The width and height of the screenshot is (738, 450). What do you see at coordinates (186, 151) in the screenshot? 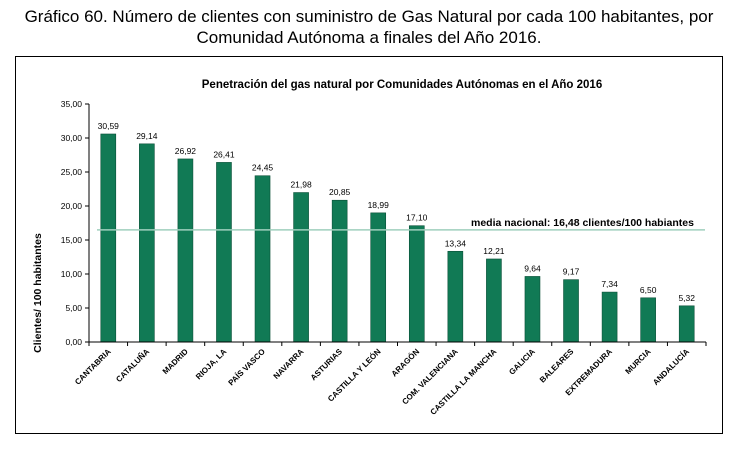
I see `value-label: 26,92` at bounding box center [186, 151].